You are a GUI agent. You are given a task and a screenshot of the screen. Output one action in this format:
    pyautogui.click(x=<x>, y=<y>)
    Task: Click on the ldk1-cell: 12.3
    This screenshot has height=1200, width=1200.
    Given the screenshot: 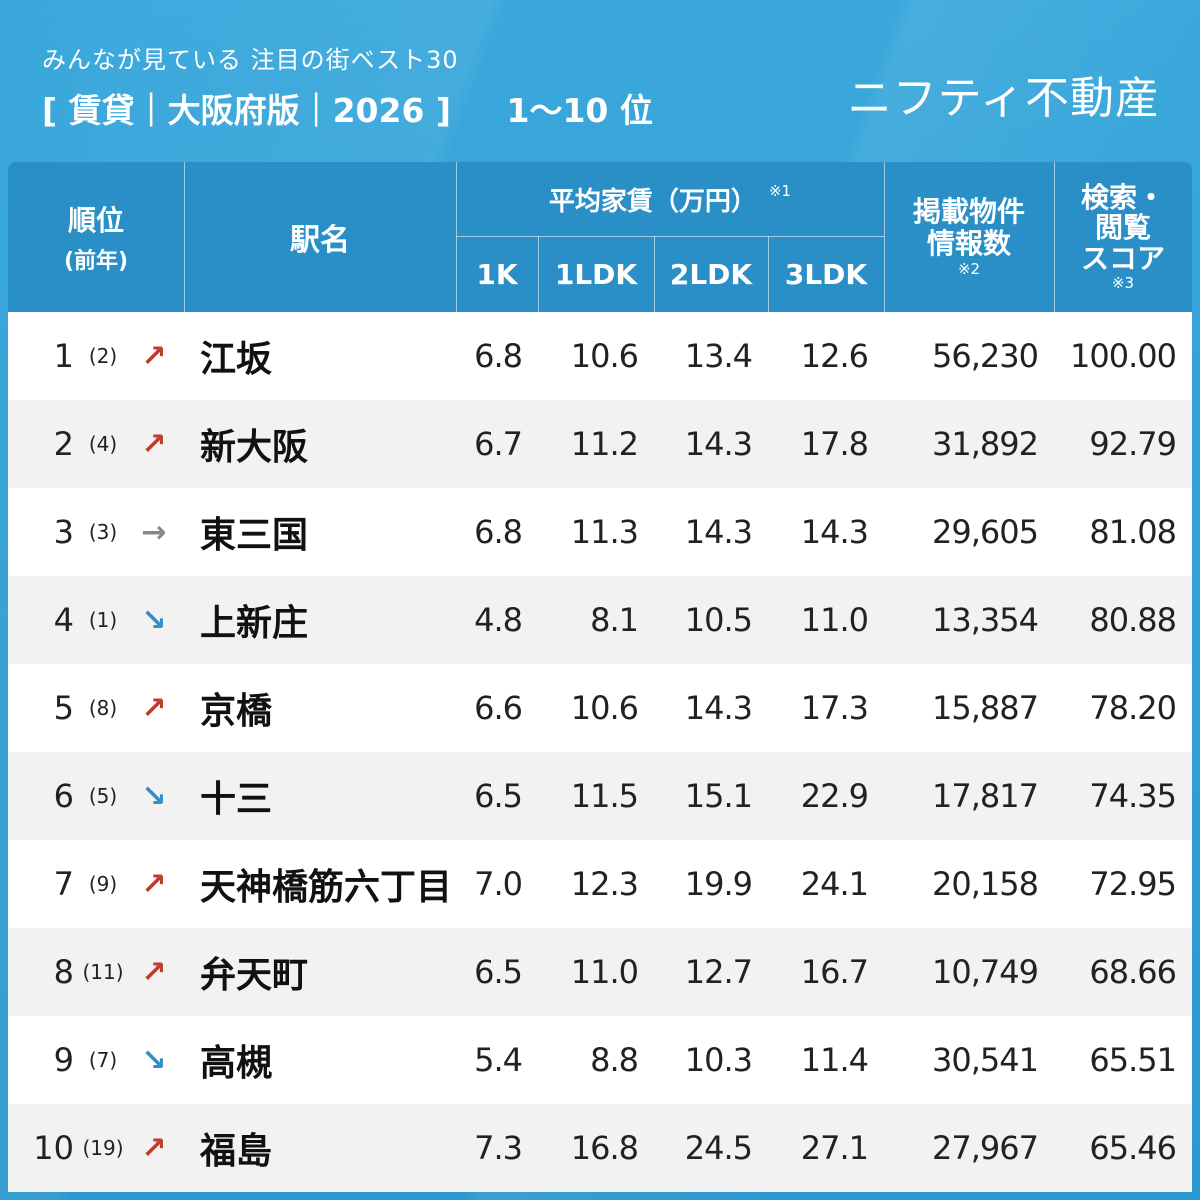 What is the action you would take?
    pyautogui.click(x=604, y=884)
    